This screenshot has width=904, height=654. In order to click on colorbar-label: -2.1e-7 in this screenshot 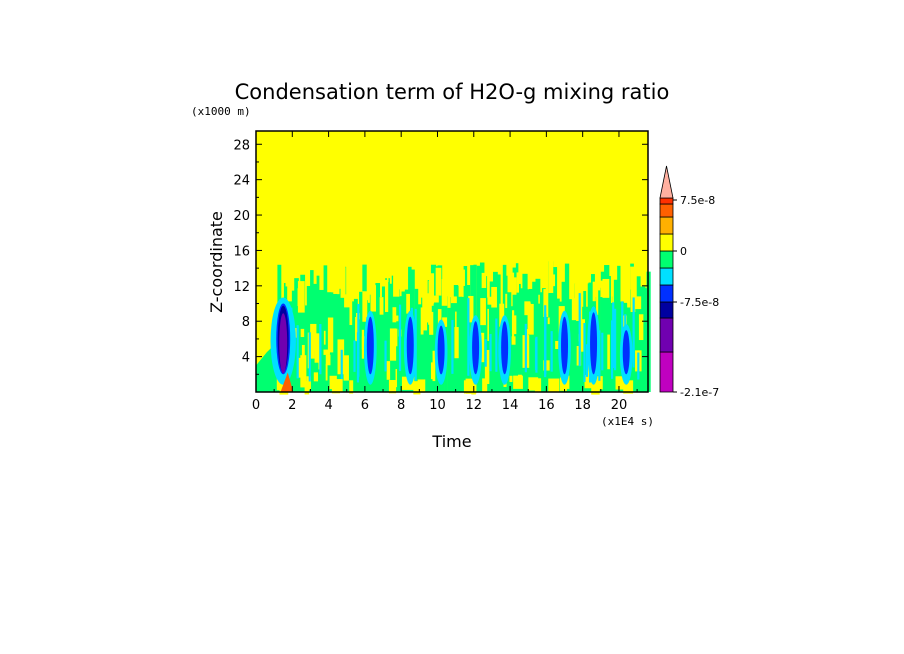, I will do `click(699, 392)`.